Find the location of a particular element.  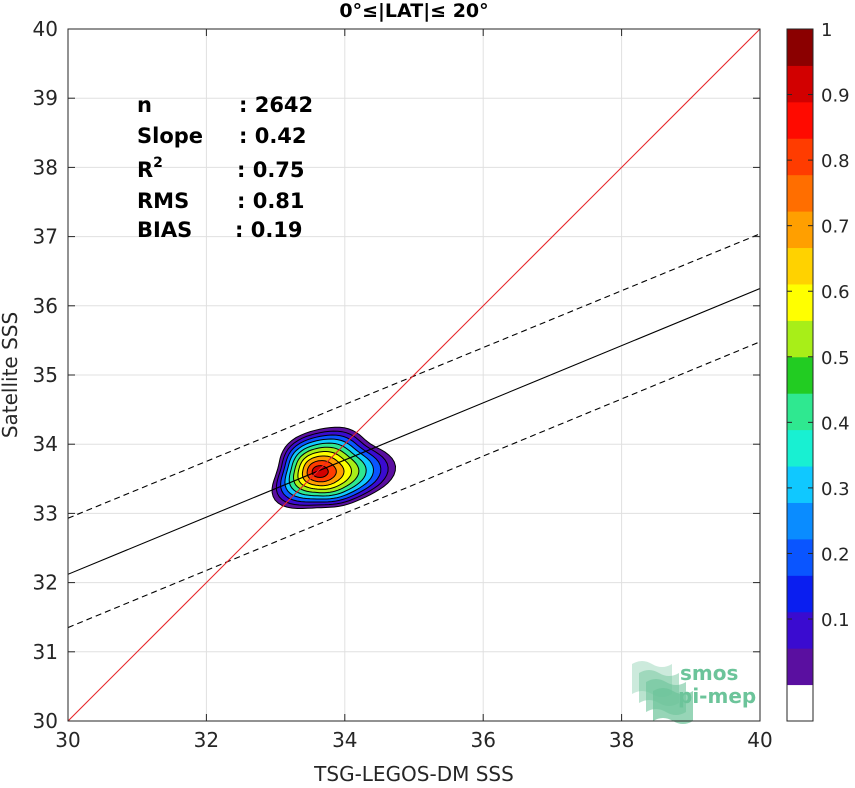

y-tick-label: 39 is located at coordinates (45, 98).